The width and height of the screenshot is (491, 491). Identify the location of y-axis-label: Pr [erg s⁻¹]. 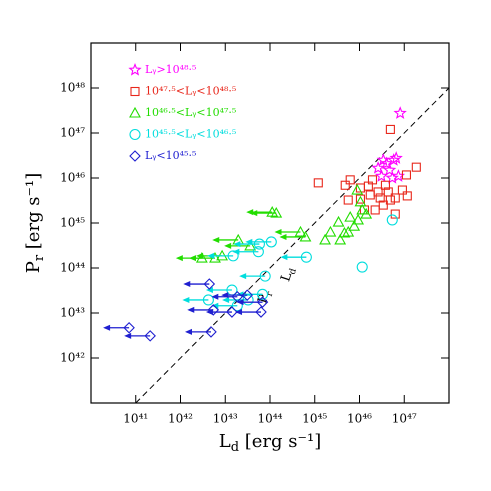
(35, 223).